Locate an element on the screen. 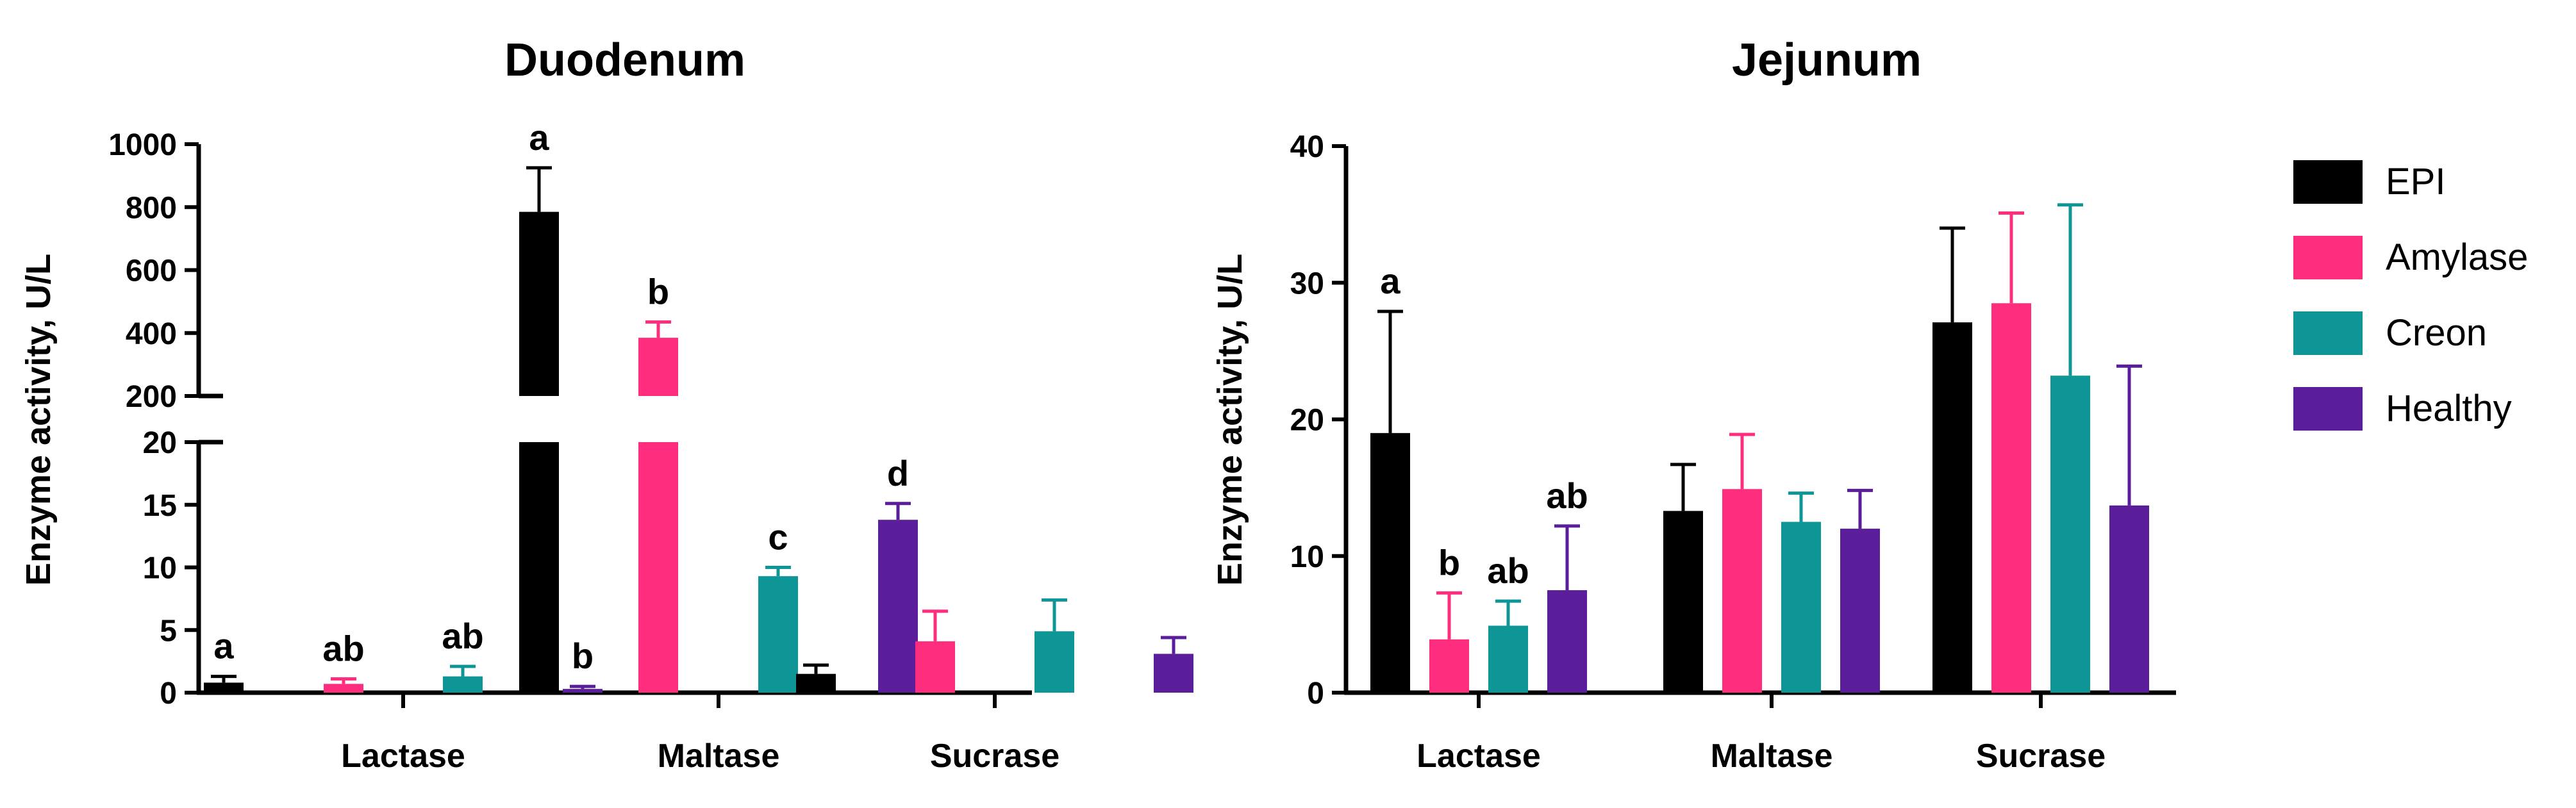 This screenshot has width=2576, height=808. y-tick-label: 800 is located at coordinates (151, 208).